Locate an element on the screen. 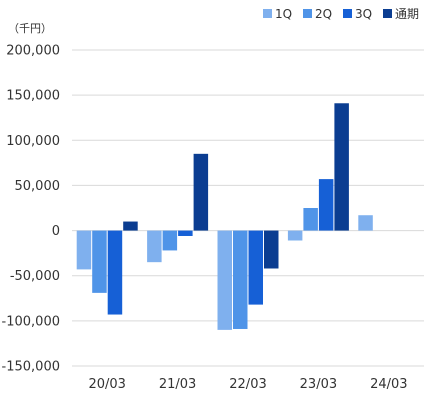 This screenshot has height=400, width=430. y-tick-label: 0 is located at coordinates (56, 231).